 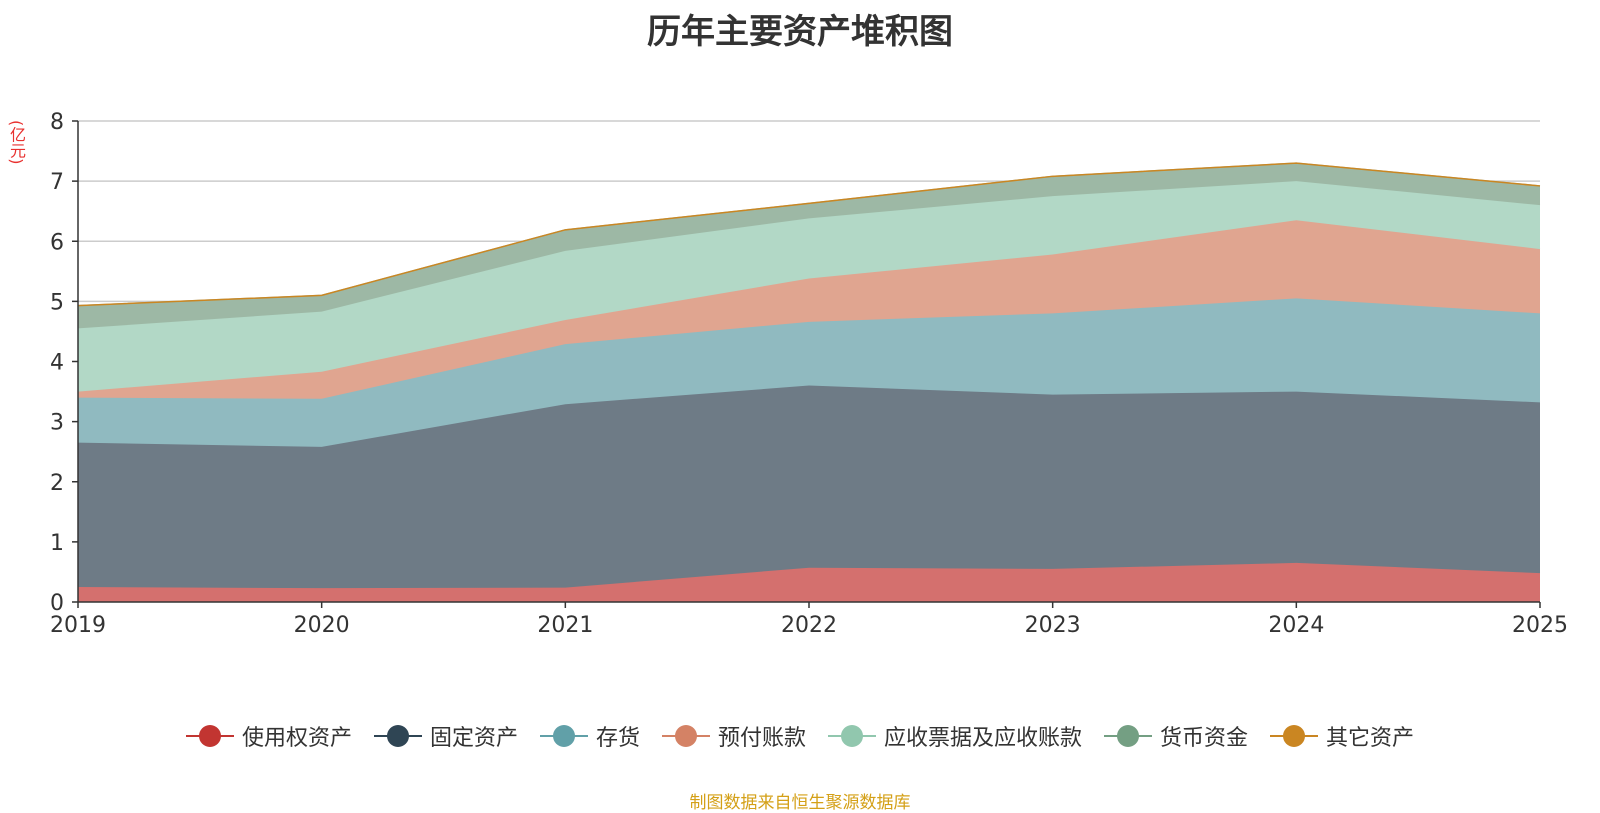 What do you see at coordinates (1296, 625) in the screenshot?
I see `x-tick-label: 2024` at bounding box center [1296, 625].